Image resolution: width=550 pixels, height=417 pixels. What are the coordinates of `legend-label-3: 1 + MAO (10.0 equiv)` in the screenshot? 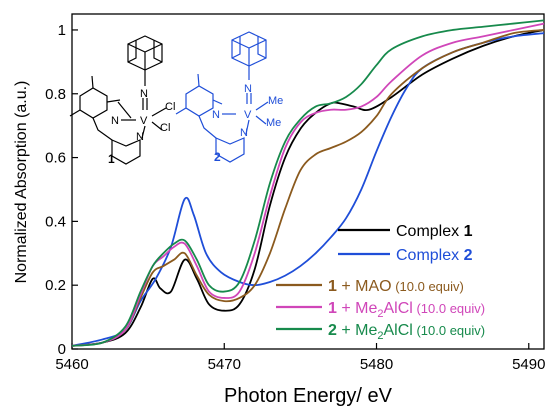 It's located at (396, 286).